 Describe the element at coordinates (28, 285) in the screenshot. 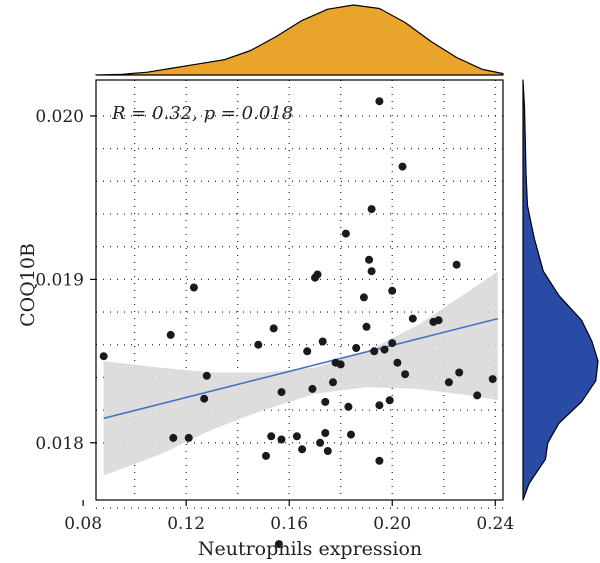

I see `y-axis-title: COQ10B` at that location.